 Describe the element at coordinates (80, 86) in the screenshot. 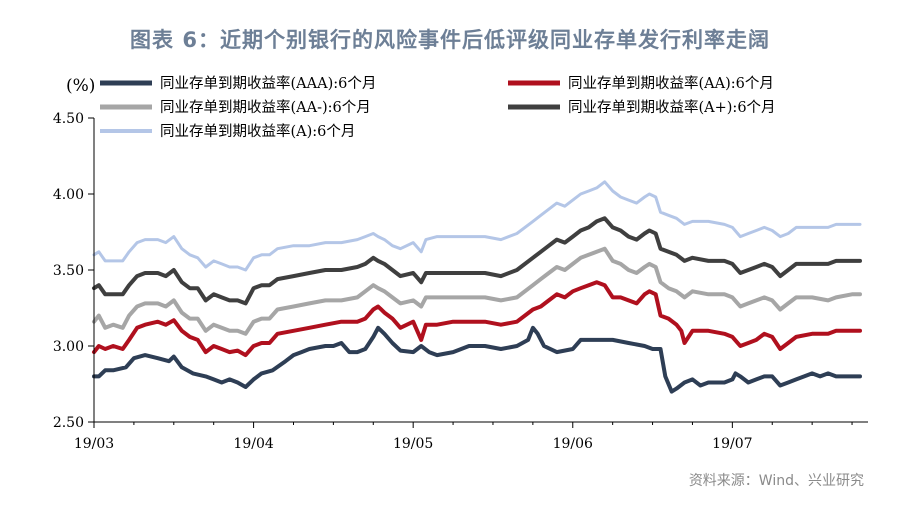

I see `y-unit-label: (%)` at that location.